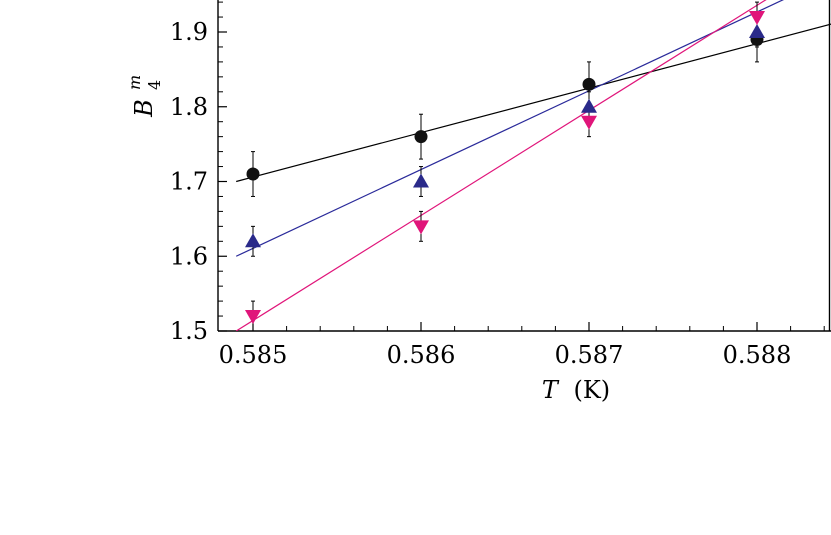 The height and width of the screenshot is (535, 831). I want to click on y-tick-label: 1.7, so click(189, 182).